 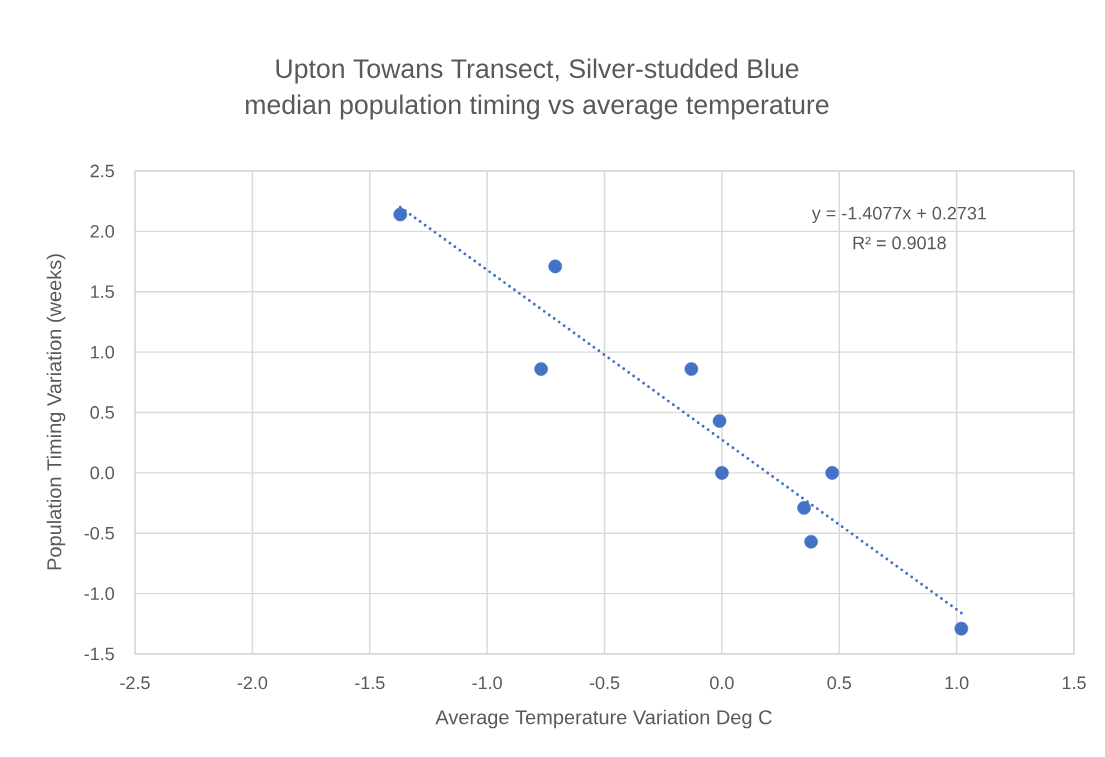 What do you see at coordinates (99, 654) in the screenshot?
I see `y-tick-label: -1.5` at bounding box center [99, 654].